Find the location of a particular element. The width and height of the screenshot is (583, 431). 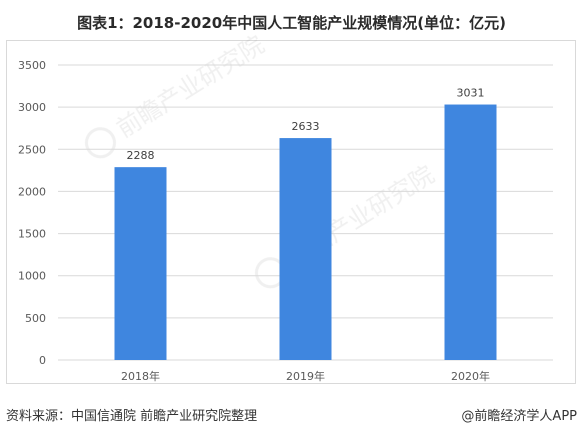

x-axis-ticks: 2018年 2019年 2020年 is located at coordinates (305, 376).